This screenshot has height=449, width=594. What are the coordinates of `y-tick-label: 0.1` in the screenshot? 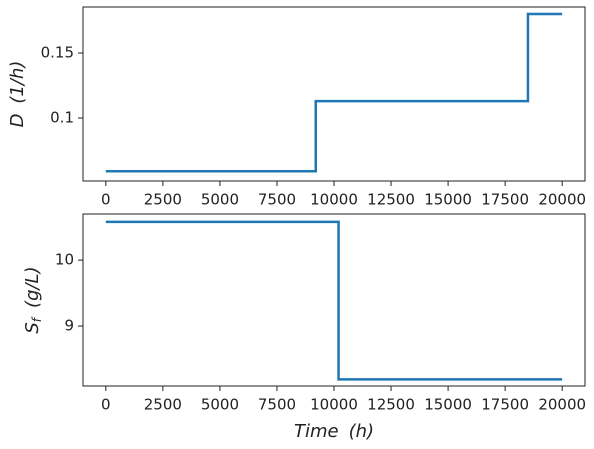 It's located at (62, 117).